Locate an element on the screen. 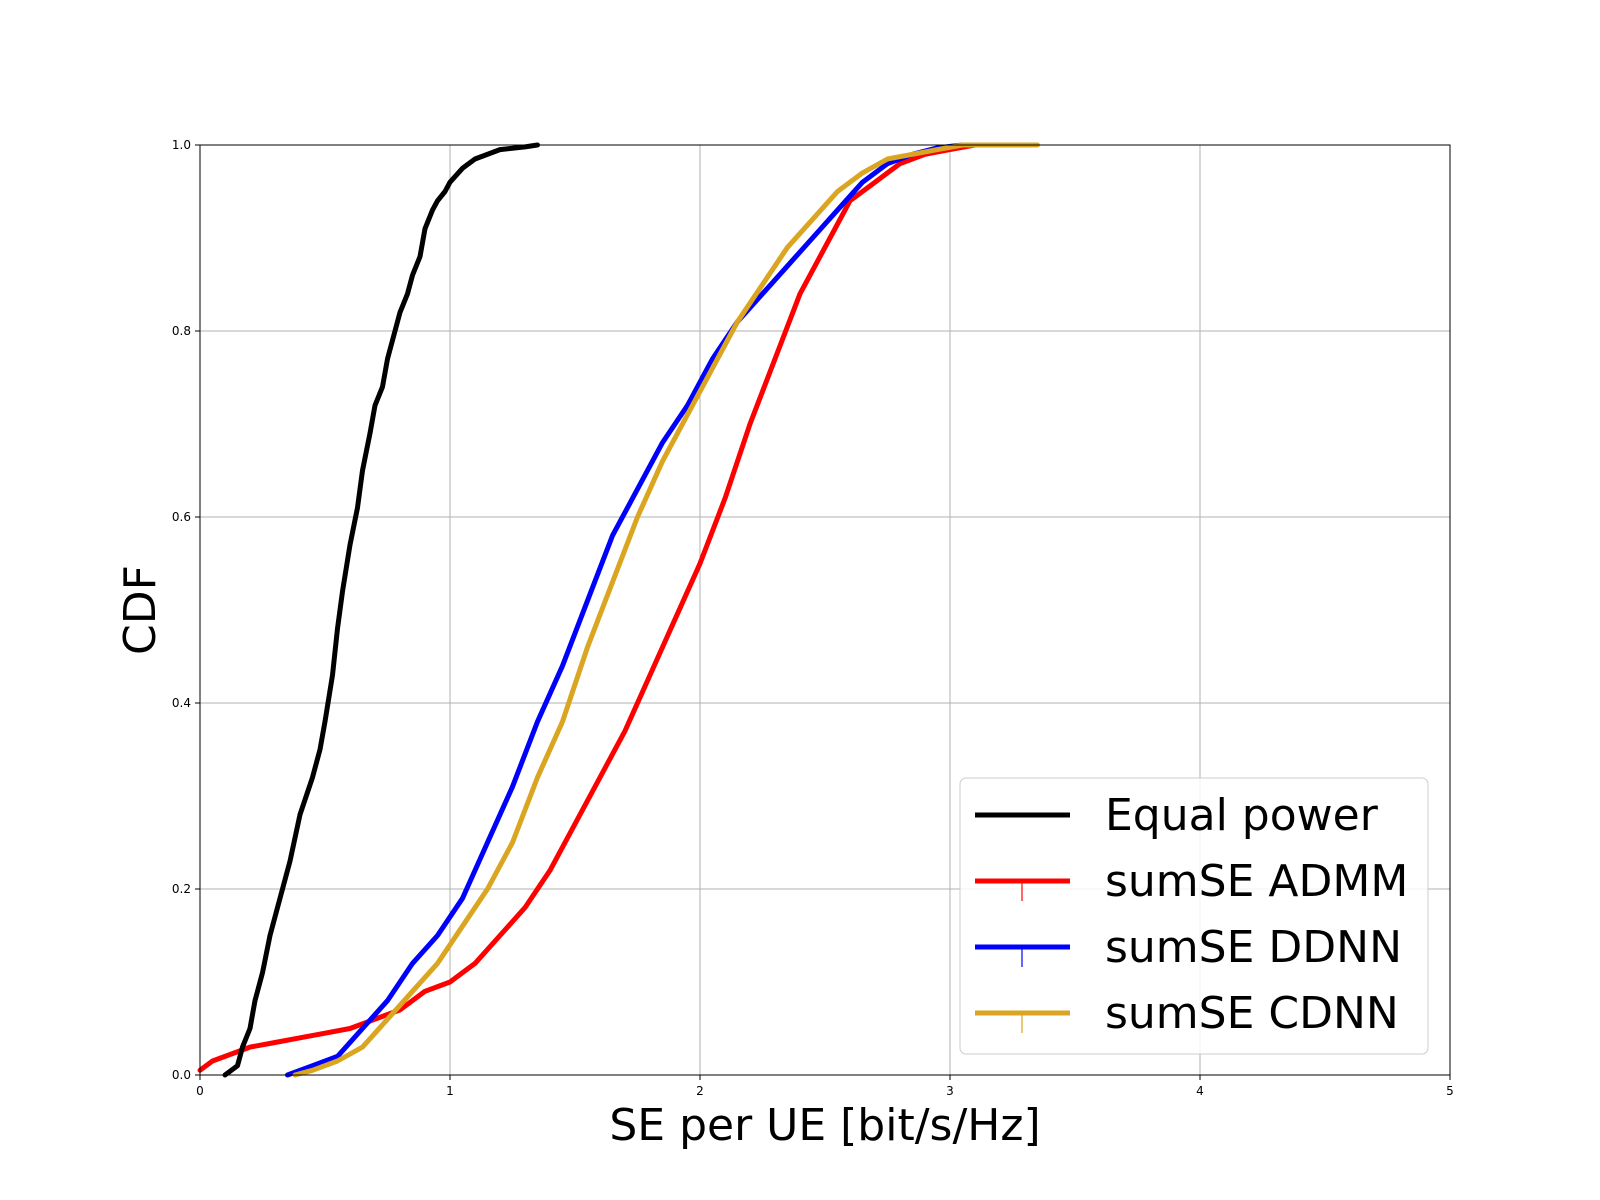  x-tick-label: 0 is located at coordinates (200, 1091).